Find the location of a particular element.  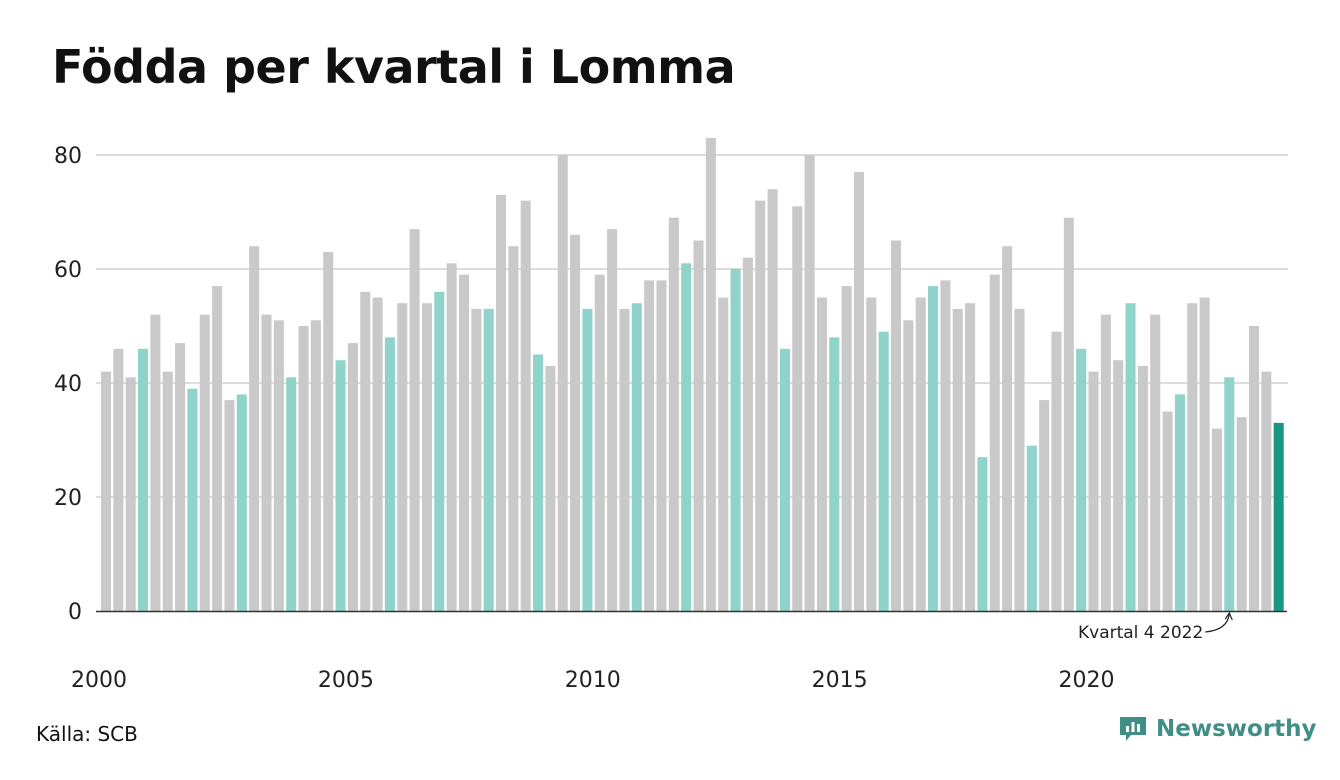

annotation: Kvartal 4 2022 is located at coordinates (1155, 627).